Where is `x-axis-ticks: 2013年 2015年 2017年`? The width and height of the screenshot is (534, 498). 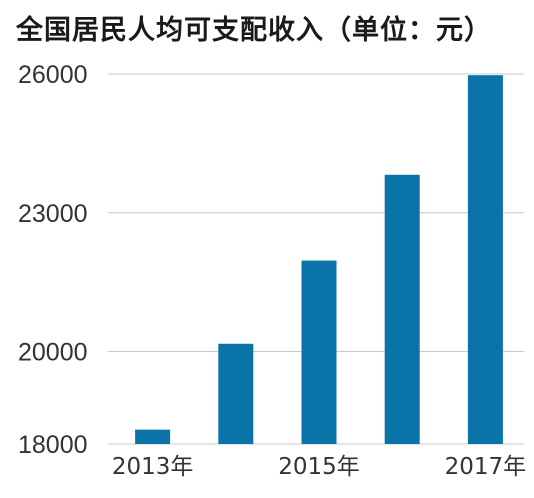
x-axis-ticks: 2013年 2015年 2017年 is located at coordinates (319, 467).